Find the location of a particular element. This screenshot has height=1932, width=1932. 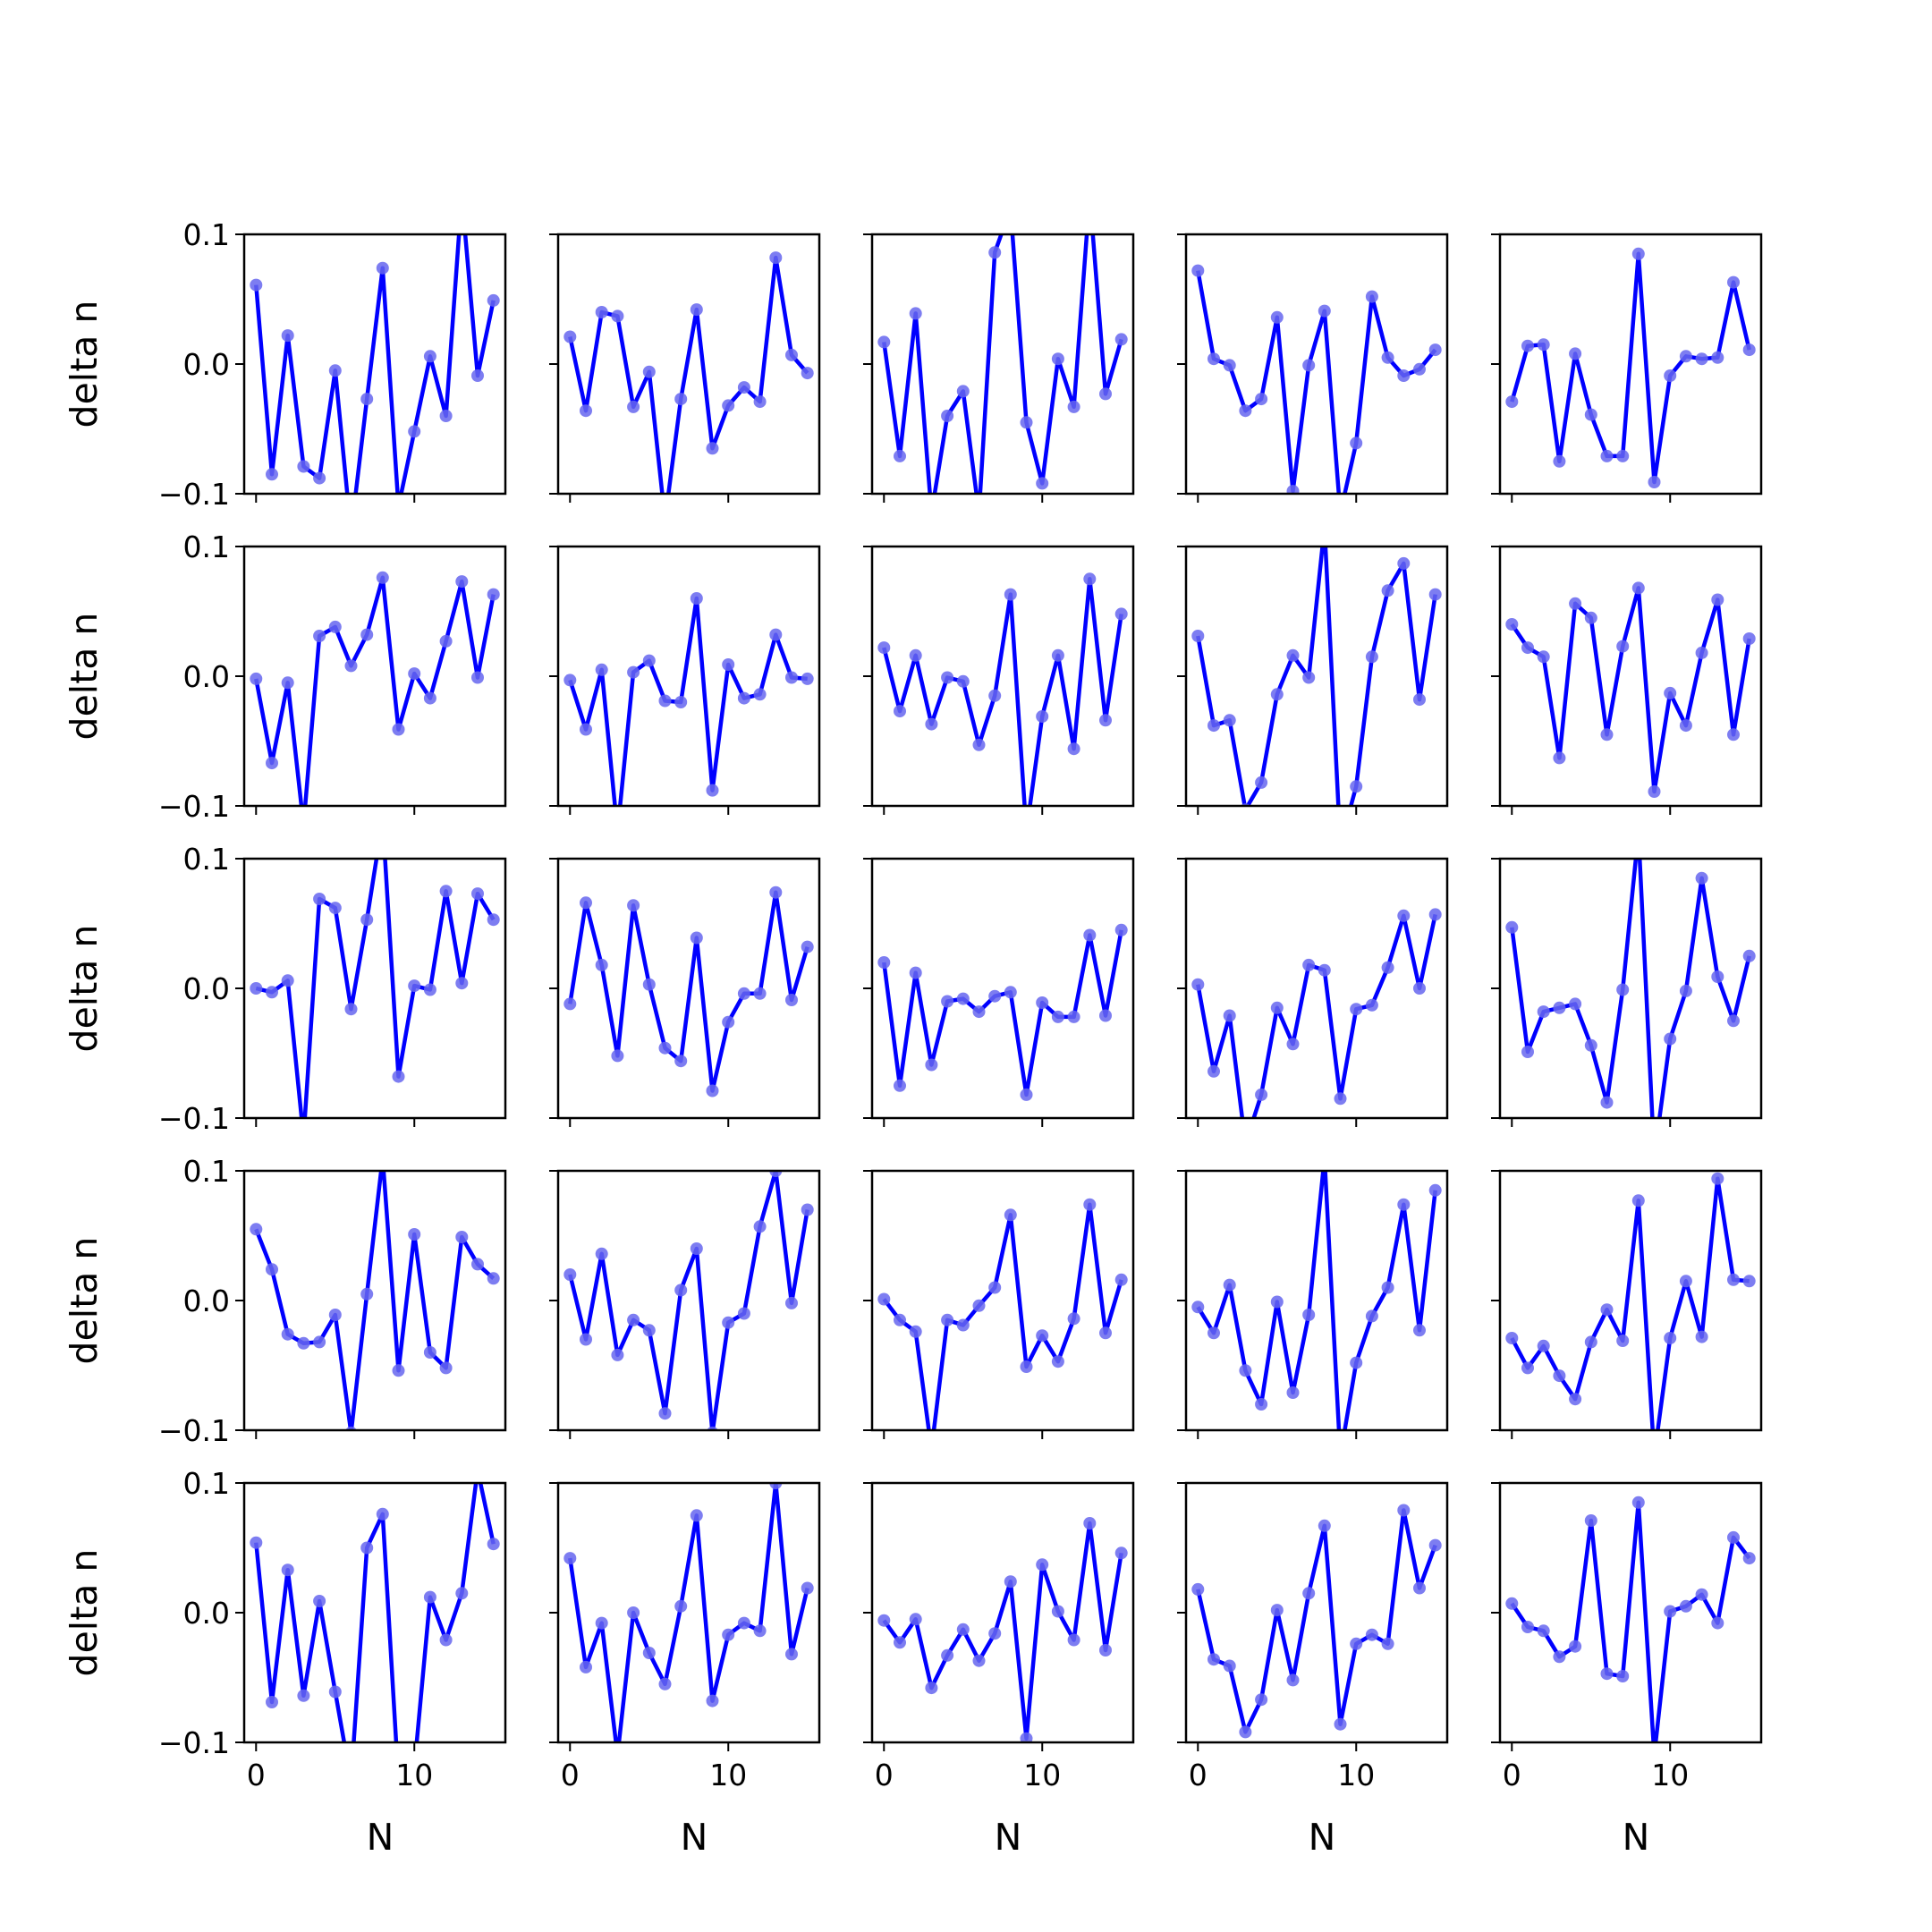

subplot-r2-c0: −0.1 0.0 0.1 delta n is located at coordinates (285, 975).